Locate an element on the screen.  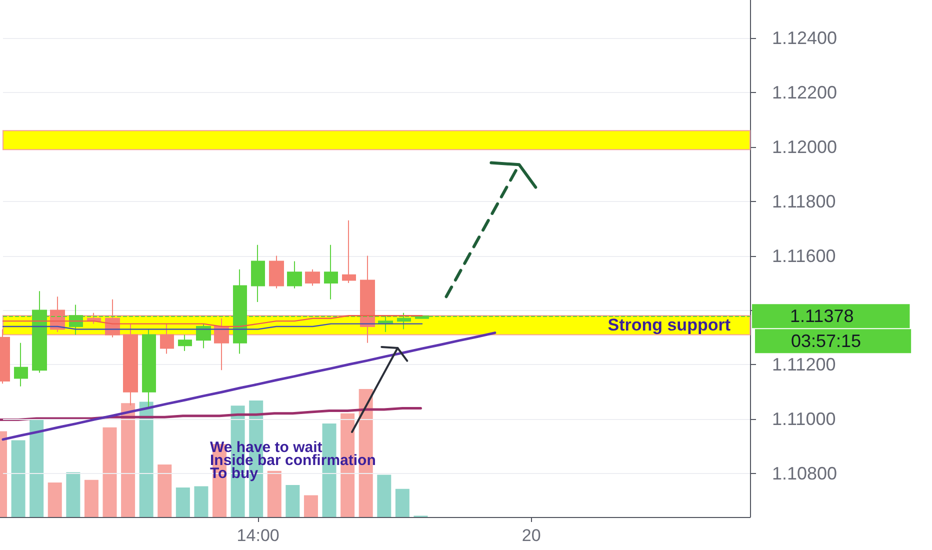
x-tick-label: 14:00 is located at coordinates (258, 535).